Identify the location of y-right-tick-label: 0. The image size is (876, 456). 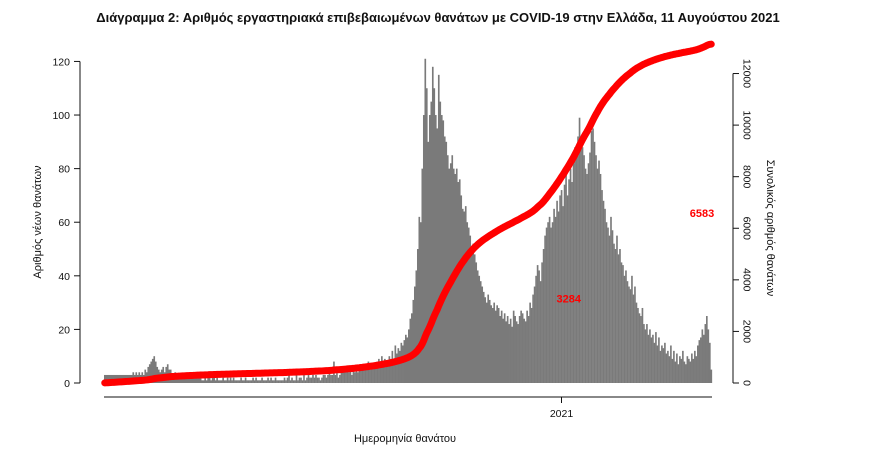
(746, 383).